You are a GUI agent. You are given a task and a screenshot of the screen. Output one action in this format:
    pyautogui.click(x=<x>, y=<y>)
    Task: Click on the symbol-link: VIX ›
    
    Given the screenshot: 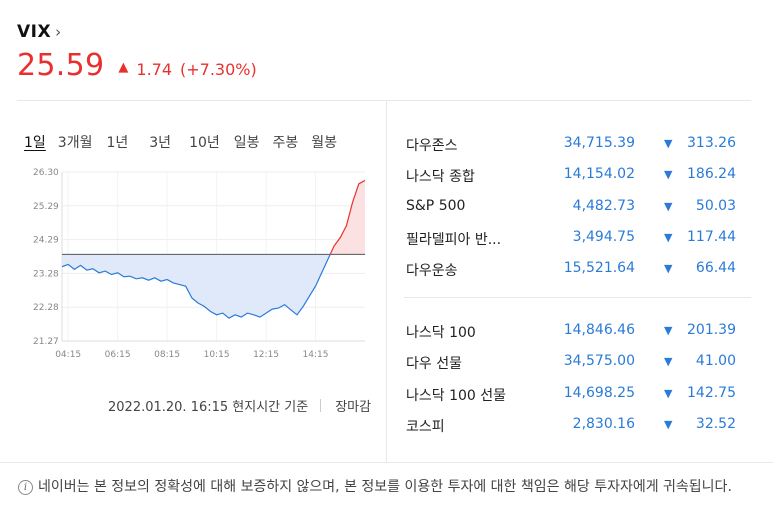 What is the action you would take?
    pyautogui.click(x=137, y=32)
    